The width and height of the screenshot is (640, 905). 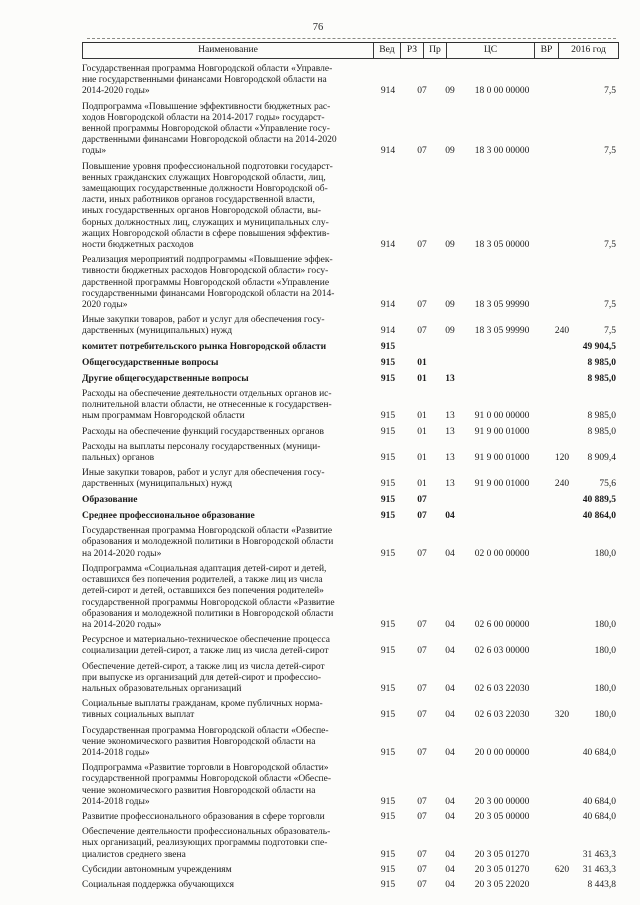 What do you see at coordinates (350, 500) in the screenshot?
I see `table-row: Образование 915 07 40 889,5` at bounding box center [350, 500].